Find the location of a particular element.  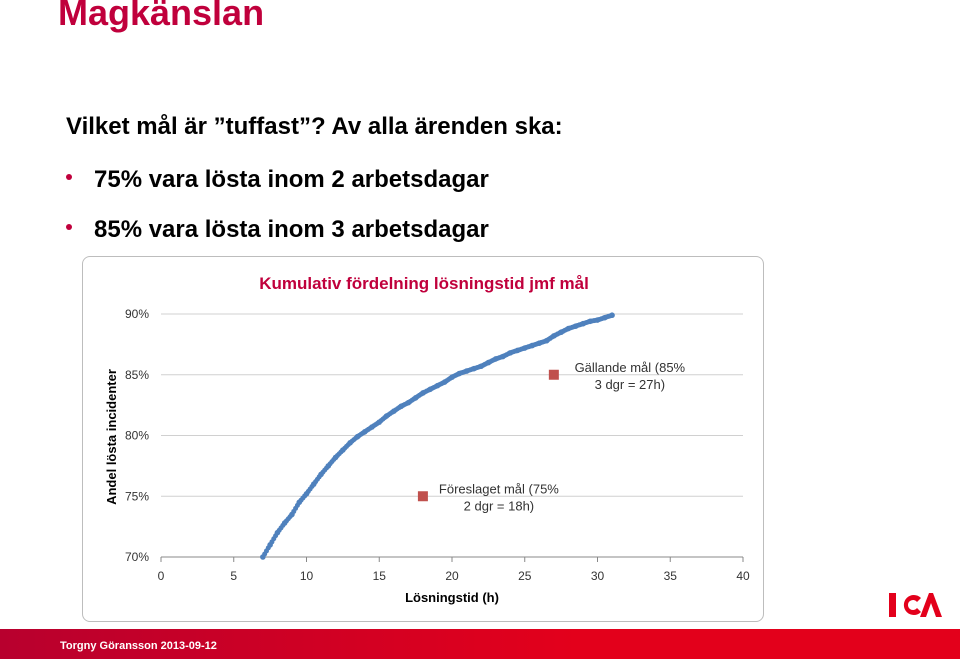

x-tick-label: 0 is located at coordinates (161, 576).